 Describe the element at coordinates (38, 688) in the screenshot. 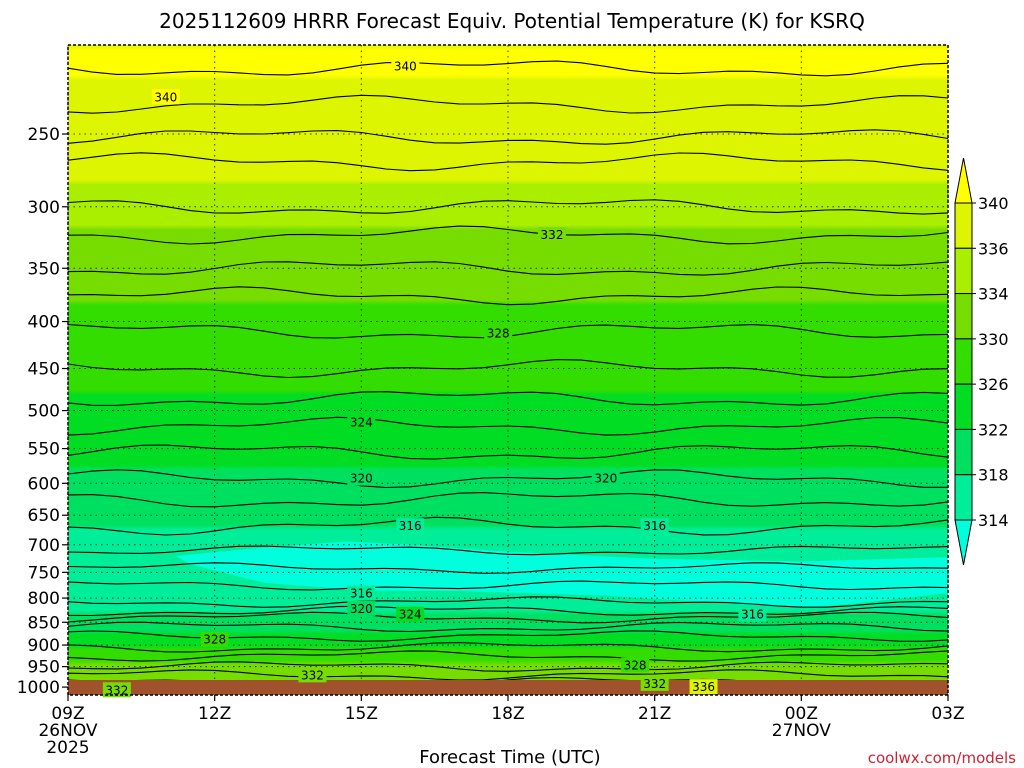

I see `y-tick-label: 1000` at that location.